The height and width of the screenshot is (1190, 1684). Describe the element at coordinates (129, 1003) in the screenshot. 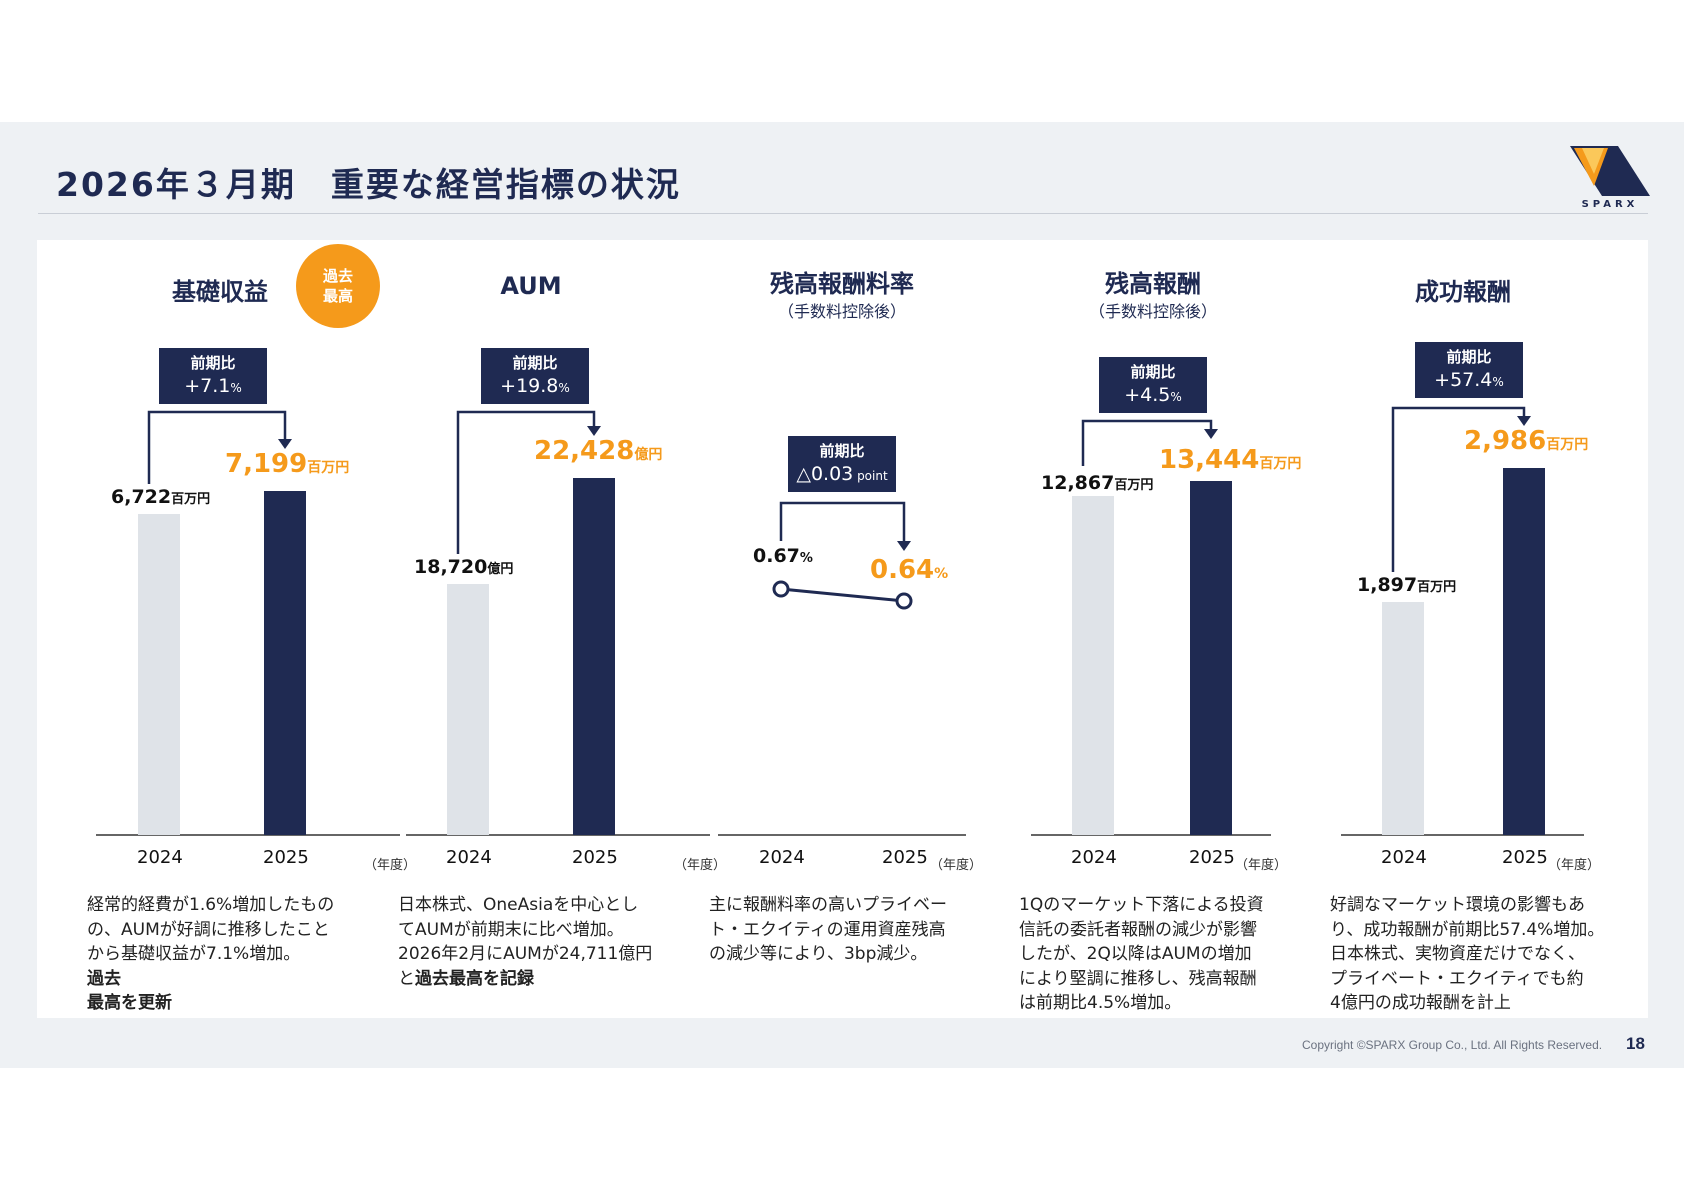

I see `description-emphasis: 最高を更新` at that location.